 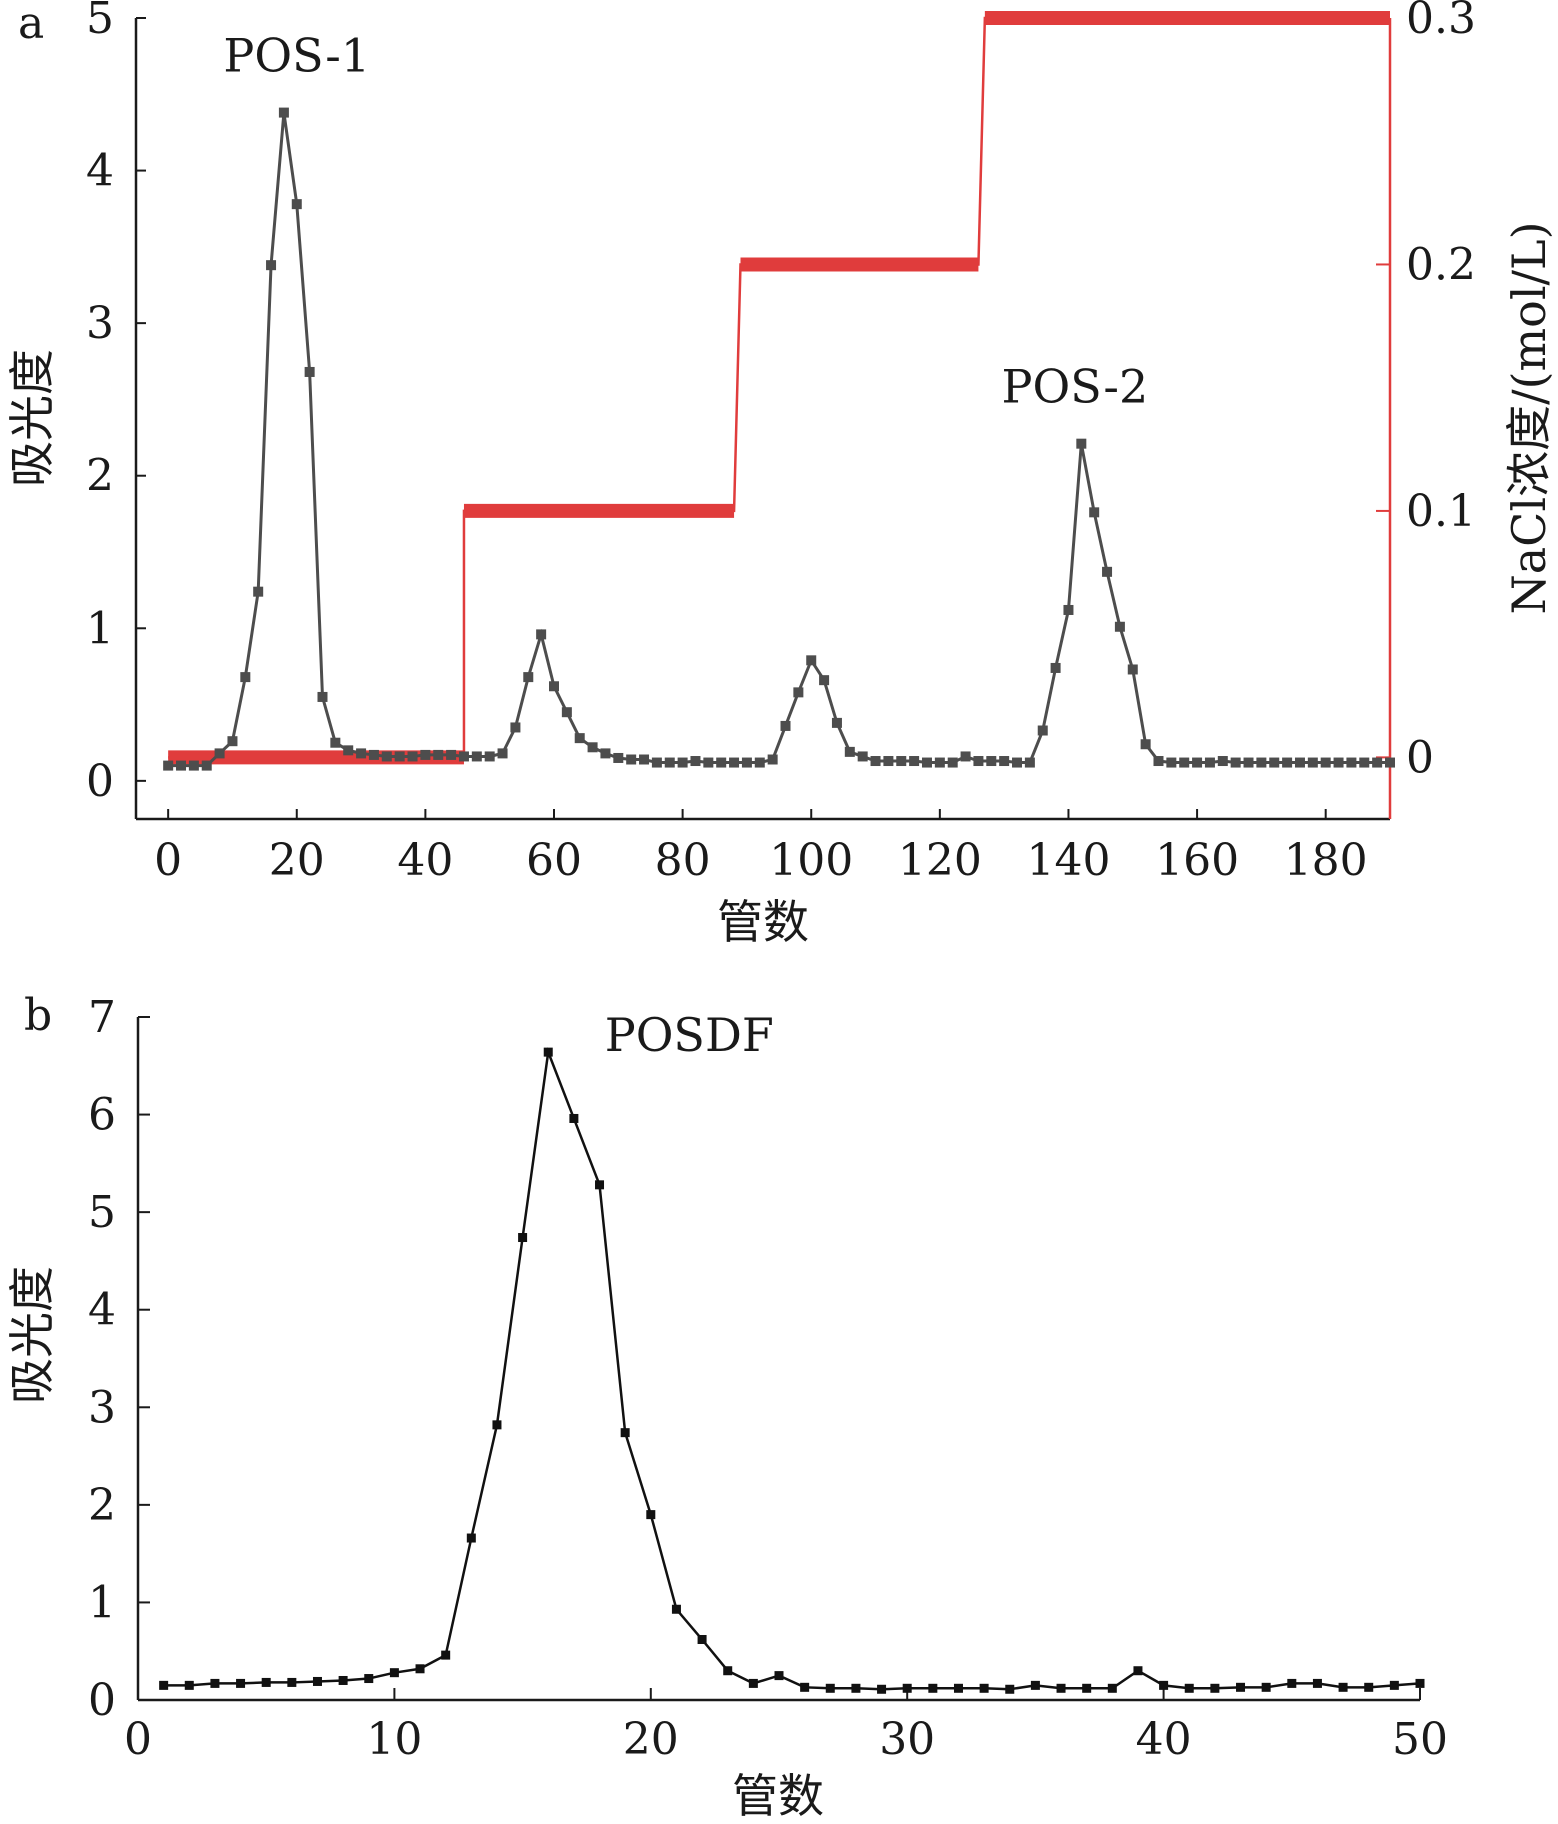 What do you see at coordinates (1326, 860) in the screenshot?
I see `panel-a-x-tick-label: 180` at bounding box center [1326, 860].